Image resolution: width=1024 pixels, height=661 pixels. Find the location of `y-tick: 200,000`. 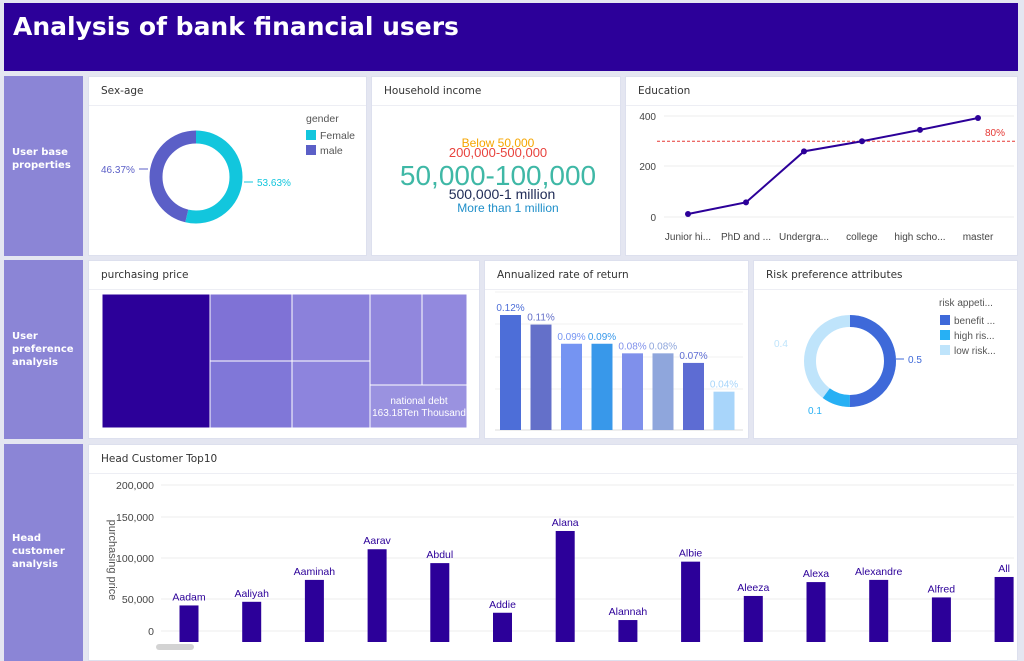

y-tick: 200,000 is located at coordinates (135, 486).